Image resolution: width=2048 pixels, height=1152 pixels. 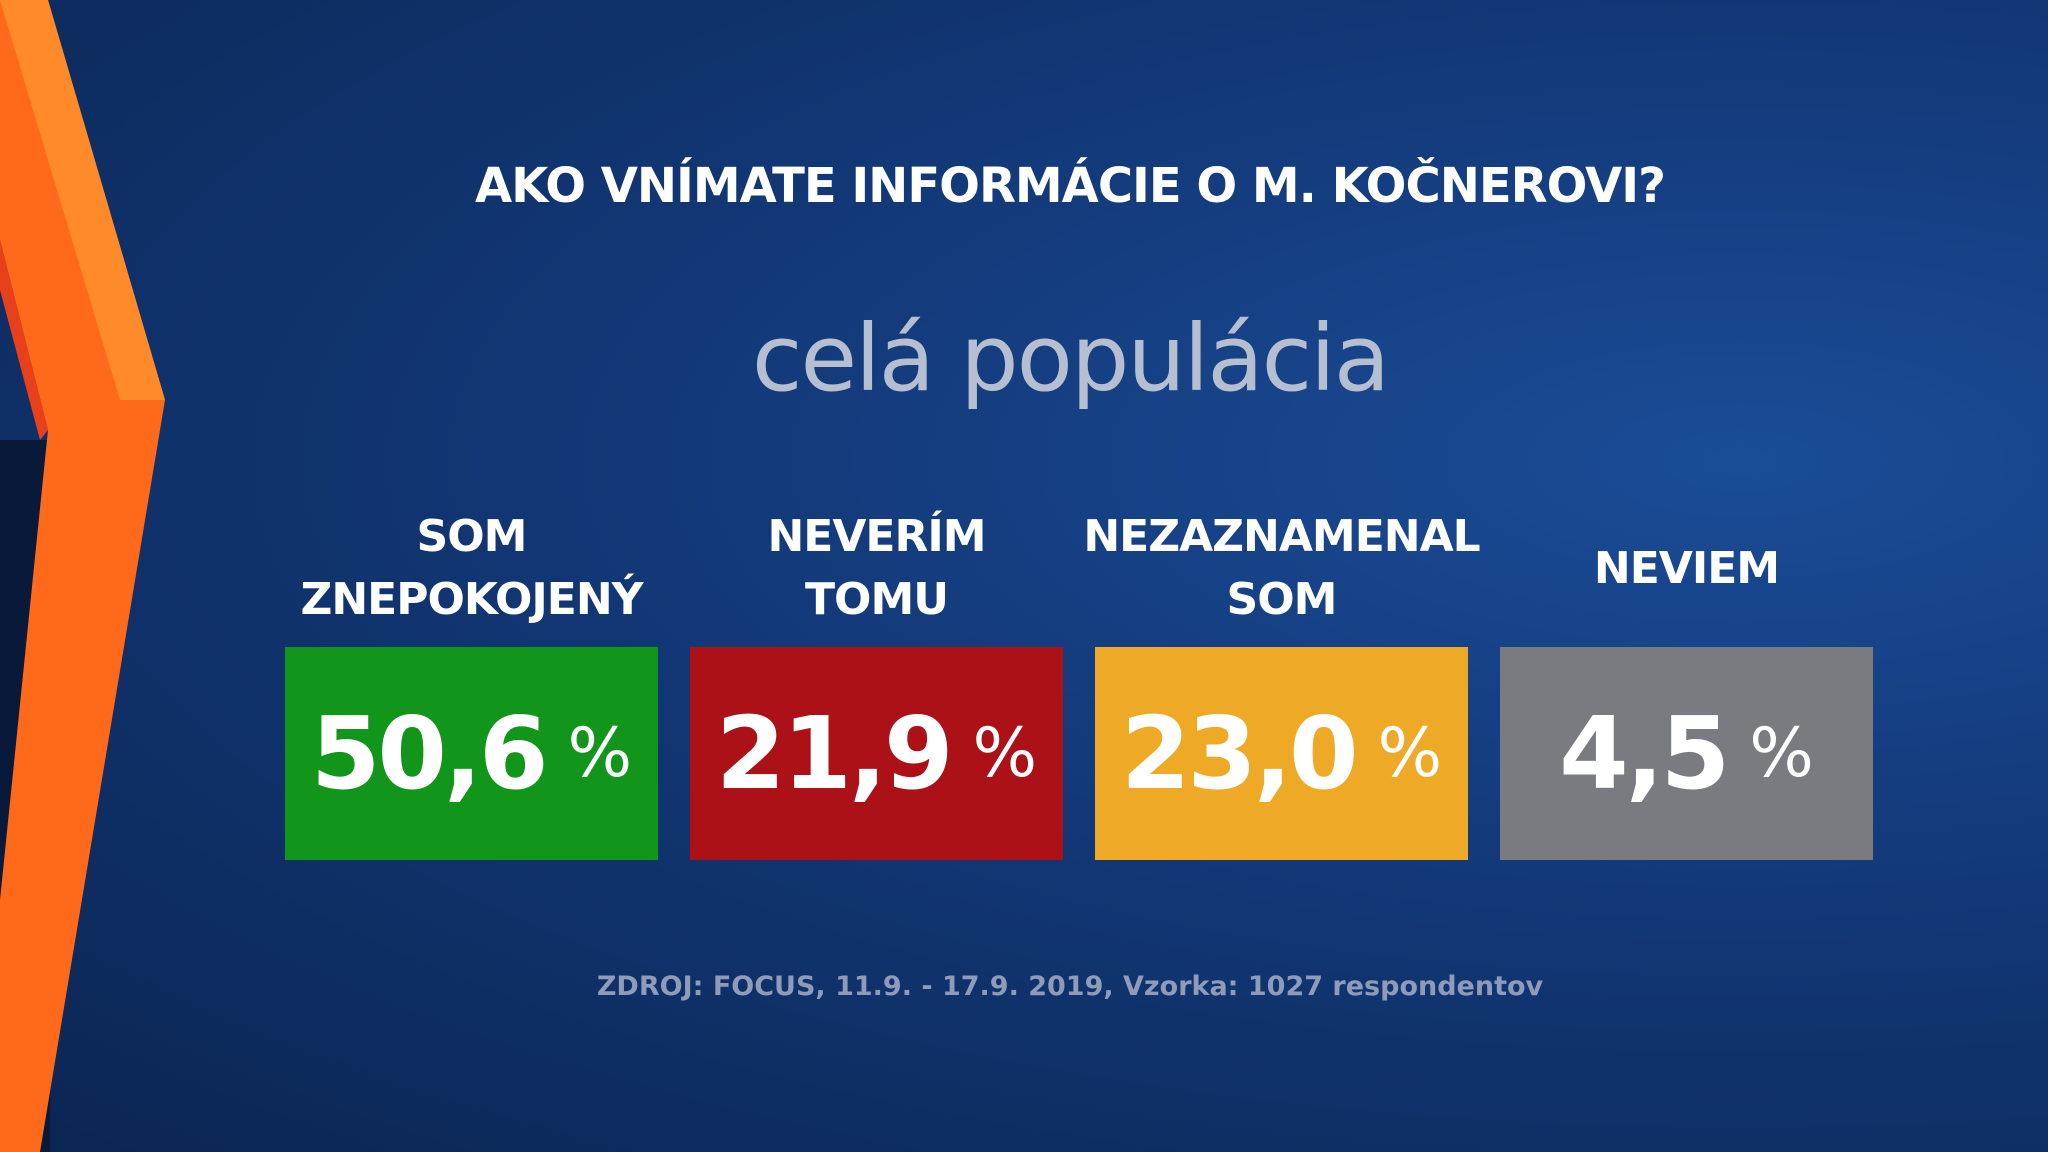 I want to click on value: 23,0, so click(x=1239, y=753).